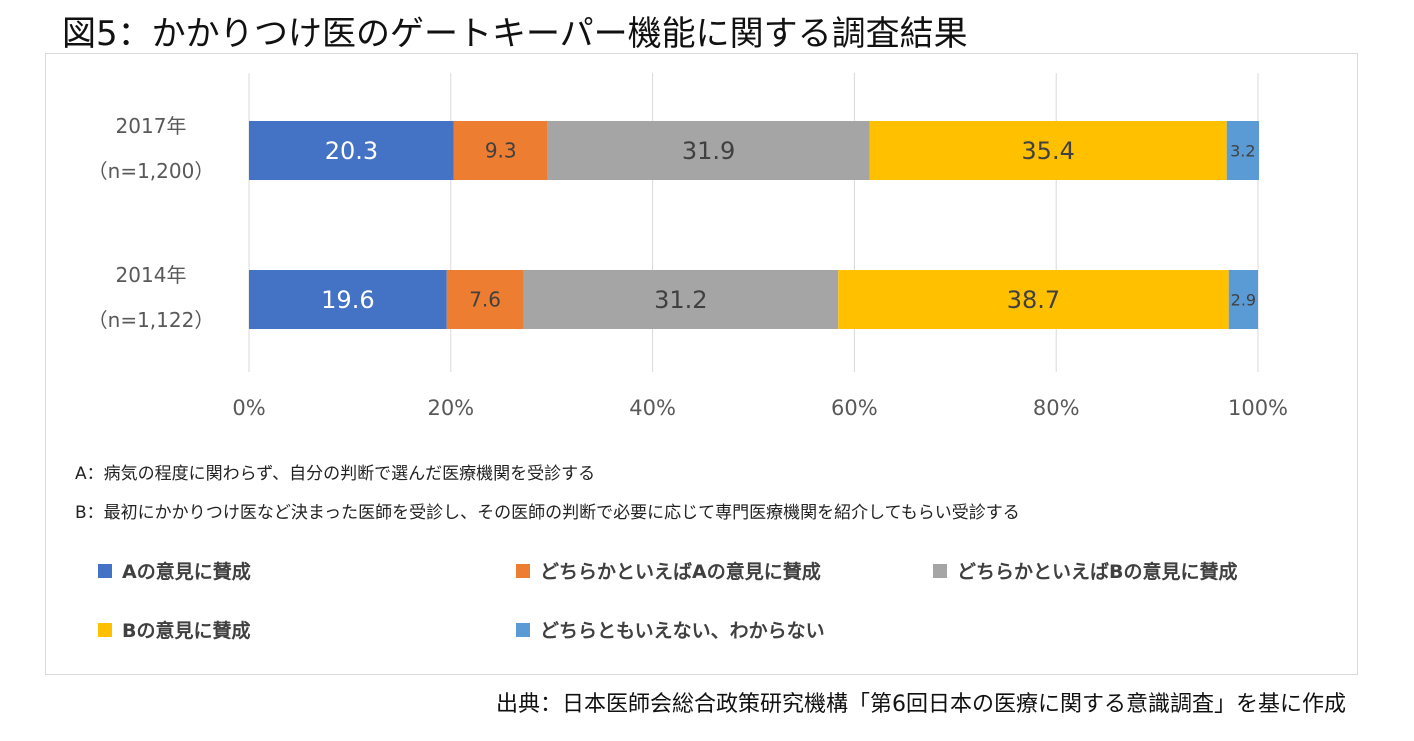  What do you see at coordinates (682, 631) in the screenshot?
I see `legend-label: どちらともいえない、わからない` at bounding box center [682, 631].